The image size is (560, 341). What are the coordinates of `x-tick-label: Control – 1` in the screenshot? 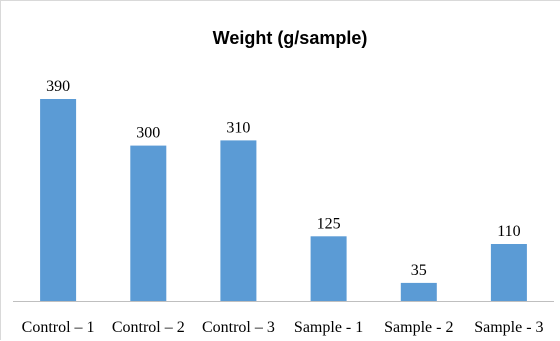 It's located at (58, 327).